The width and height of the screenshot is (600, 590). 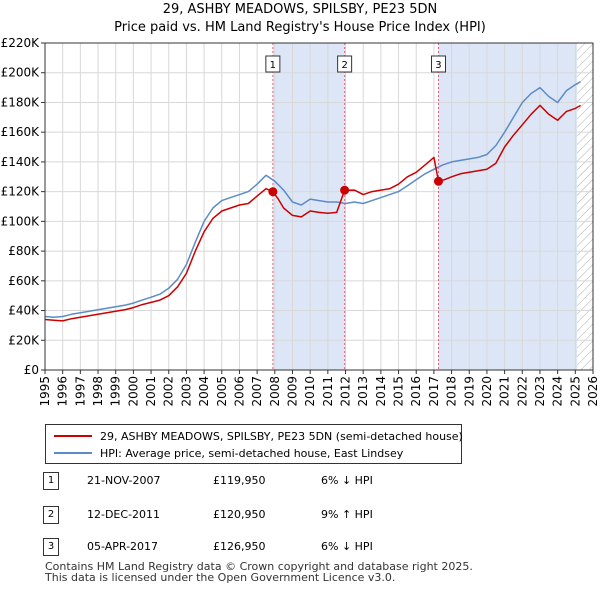 I want to click on x-tick-label: 2023, so click(x=540, y=391).